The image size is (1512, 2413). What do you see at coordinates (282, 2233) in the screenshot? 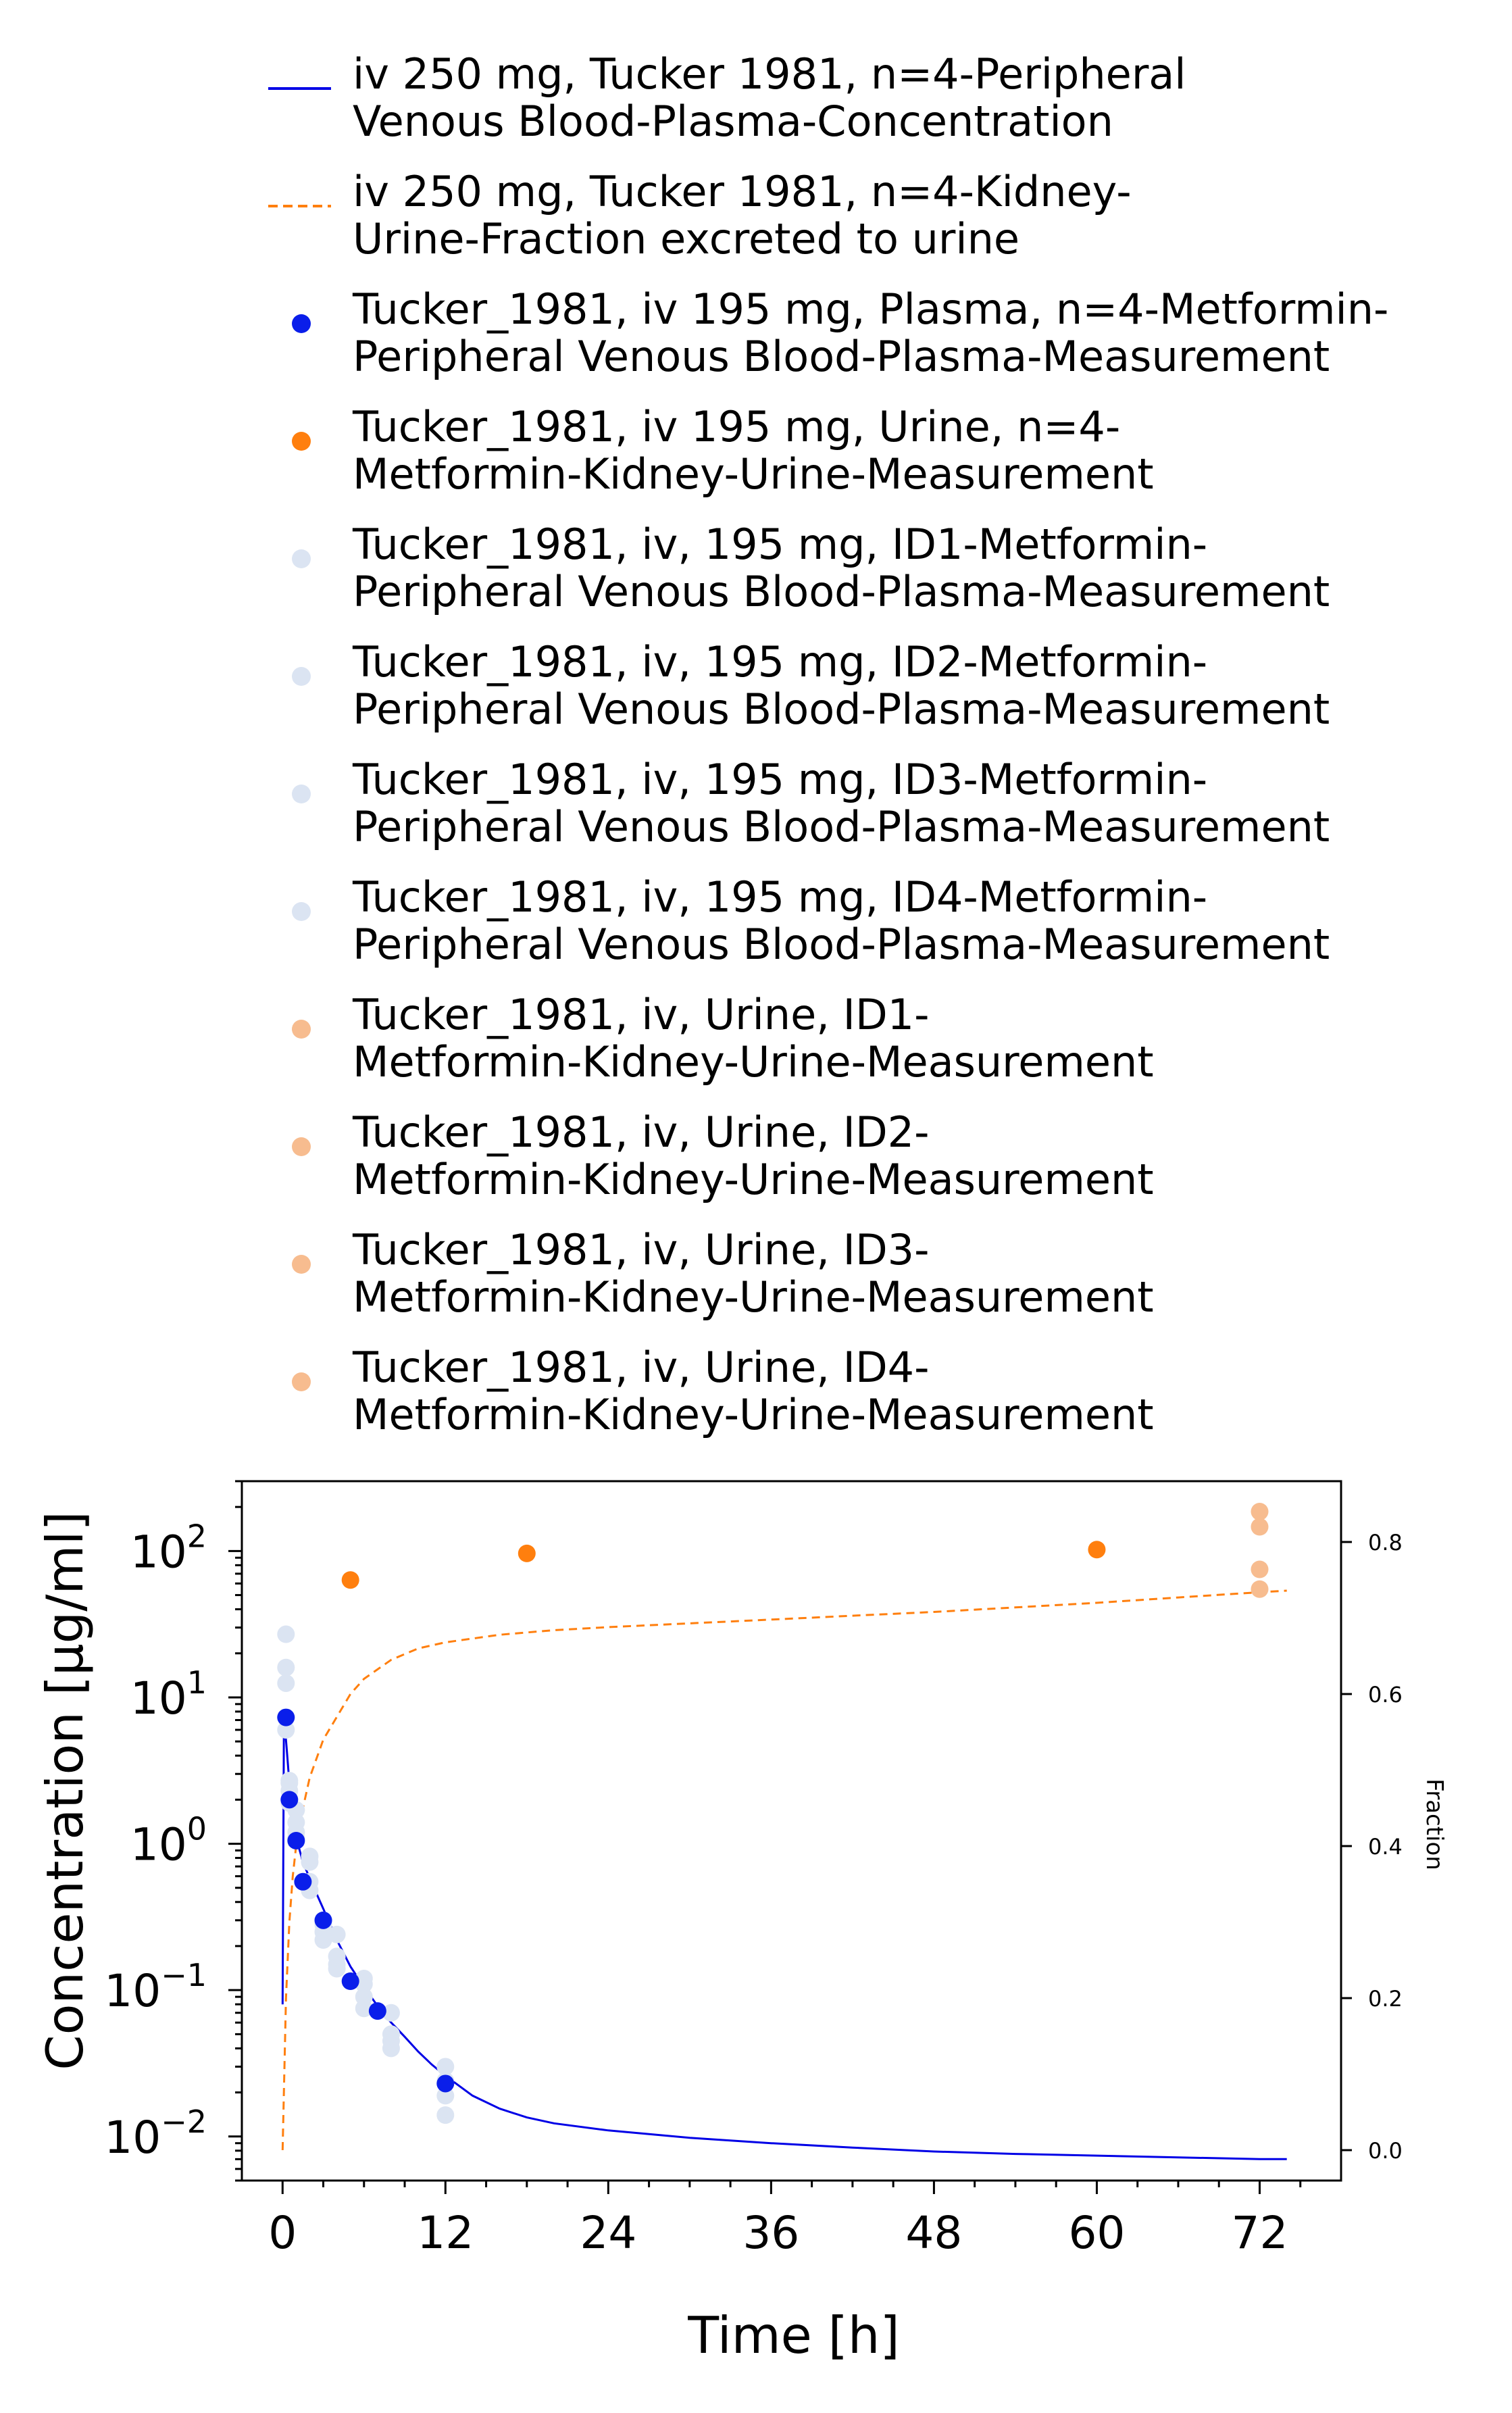
I see `x-tick-label: 0` at bounding box center [282, 2233].